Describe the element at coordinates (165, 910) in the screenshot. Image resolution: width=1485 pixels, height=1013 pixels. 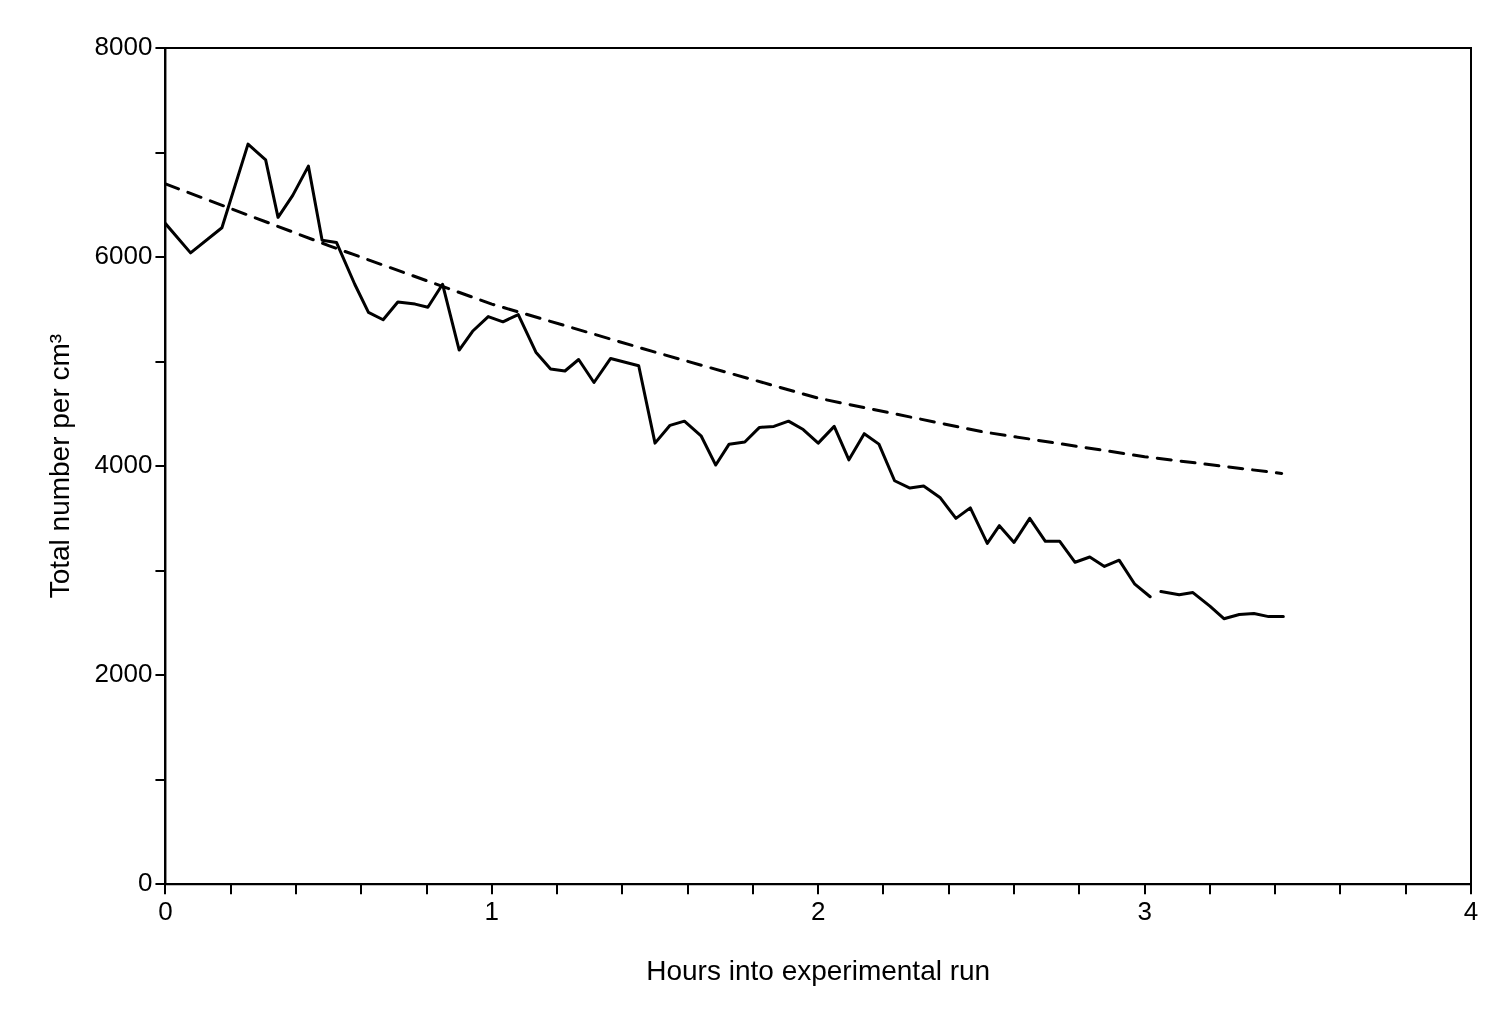
I see `x-tick-label: 0` at that location.